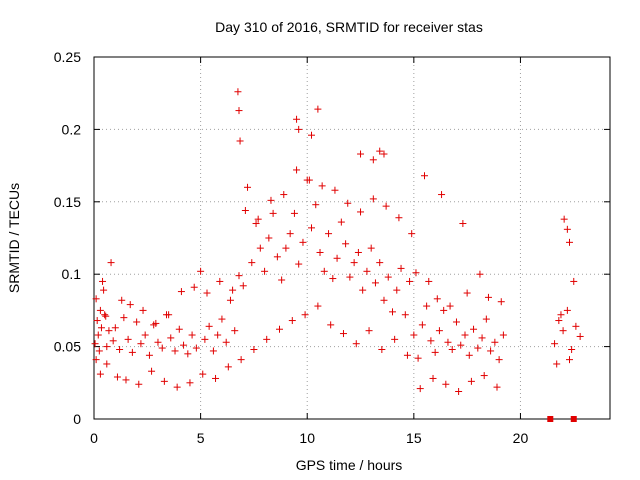 The height and width of the screenshot is (480, 640). Describe the element at coordinates (550, 419) in the screenshot. I see `gap-marker` at that location.